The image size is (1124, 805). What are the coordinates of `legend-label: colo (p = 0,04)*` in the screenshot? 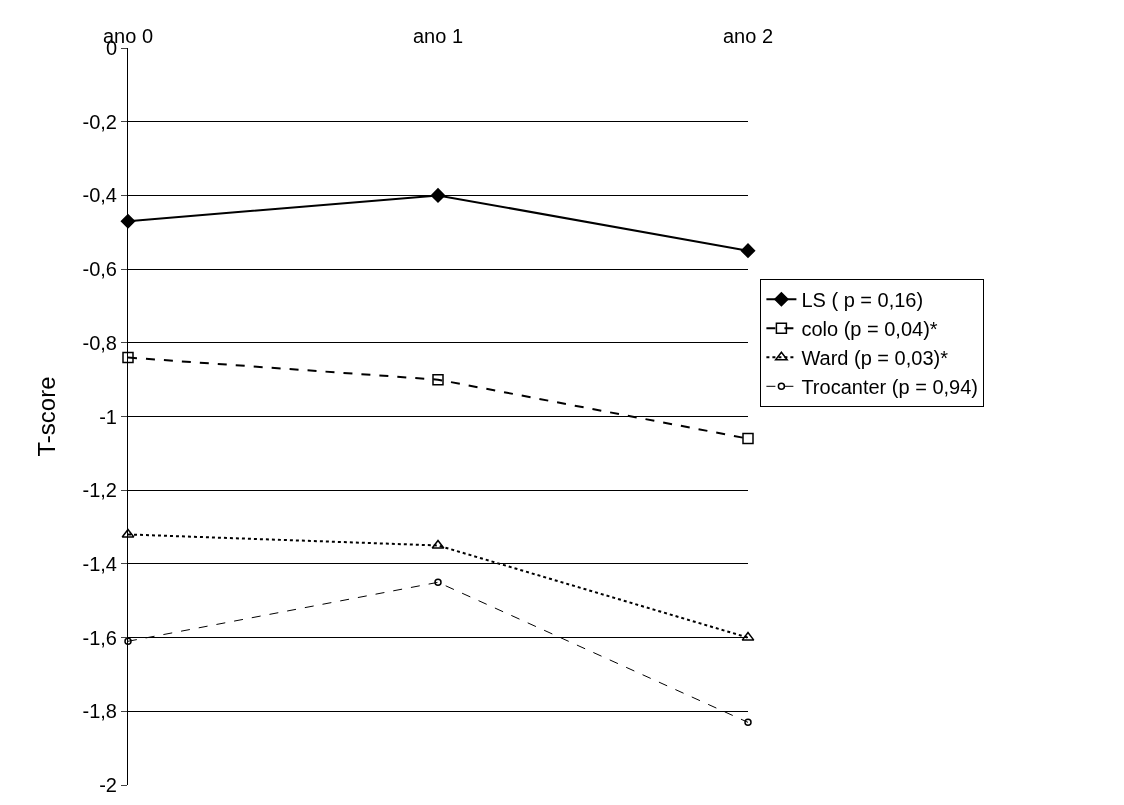 It's located at (869, 329).